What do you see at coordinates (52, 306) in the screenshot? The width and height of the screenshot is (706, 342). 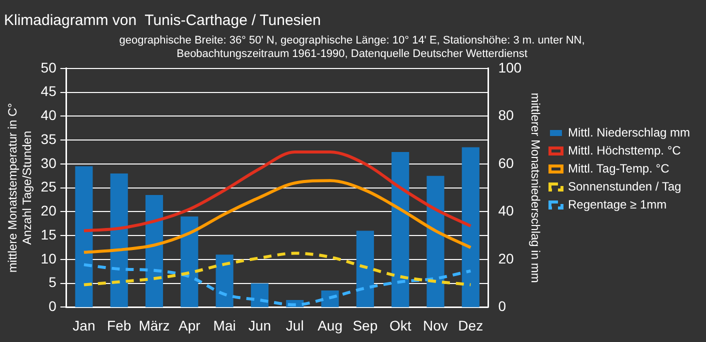 I see `y-tick-label: 0` at bounding box center [52, 306].